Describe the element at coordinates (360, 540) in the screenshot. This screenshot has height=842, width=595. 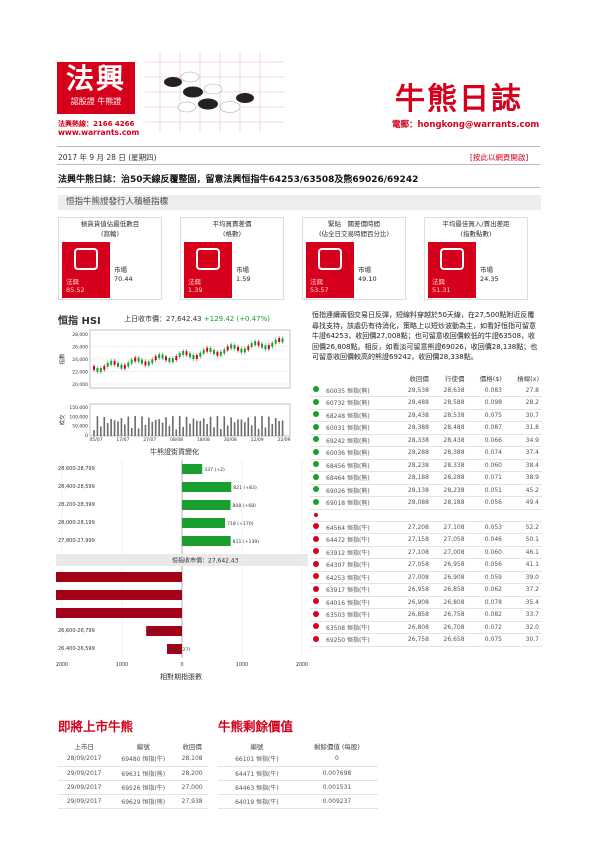
I see `cbbc-code: 64472 恒指(牛)` at that location.